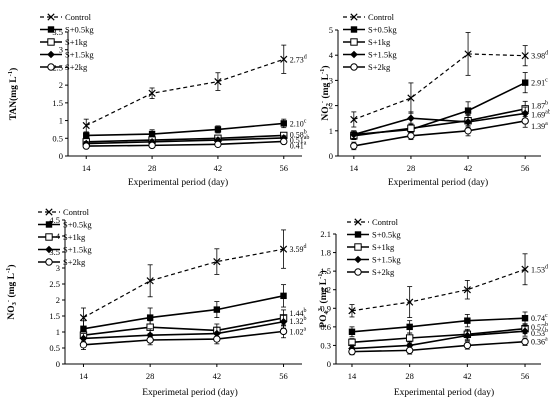  I want to click on y-tick-label: 1, so click(61, 121).